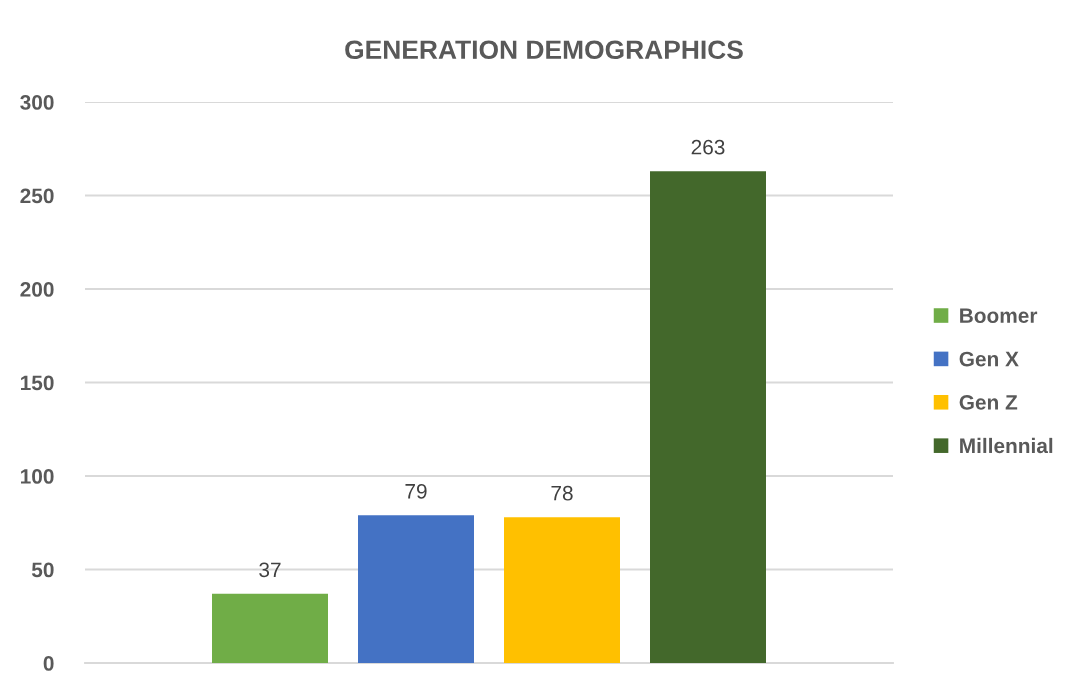  I want to click on y-tick-label: 250, so click(37, 196).